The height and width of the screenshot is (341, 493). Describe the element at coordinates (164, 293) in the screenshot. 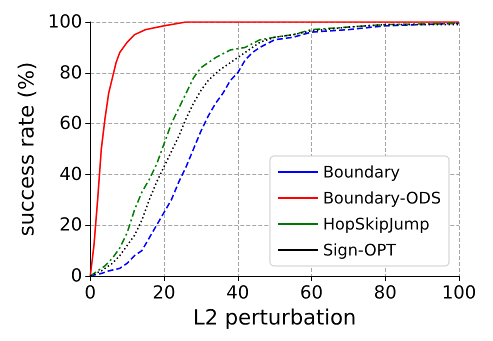

I see `x-tick-label: 20` at that location.